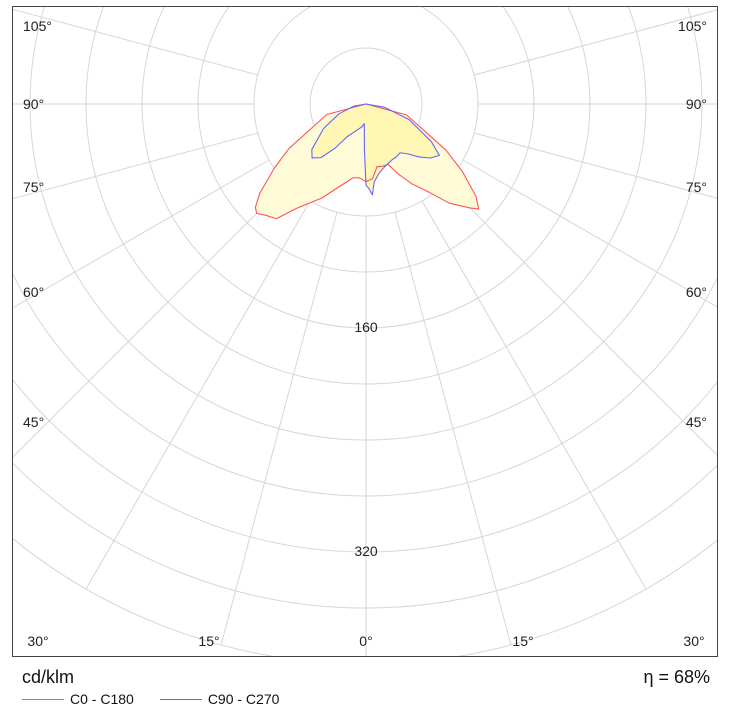  Describe the element at coordinates (692, 26) in the screenshot. I see `angle-label-right-0: 105°` at that location.